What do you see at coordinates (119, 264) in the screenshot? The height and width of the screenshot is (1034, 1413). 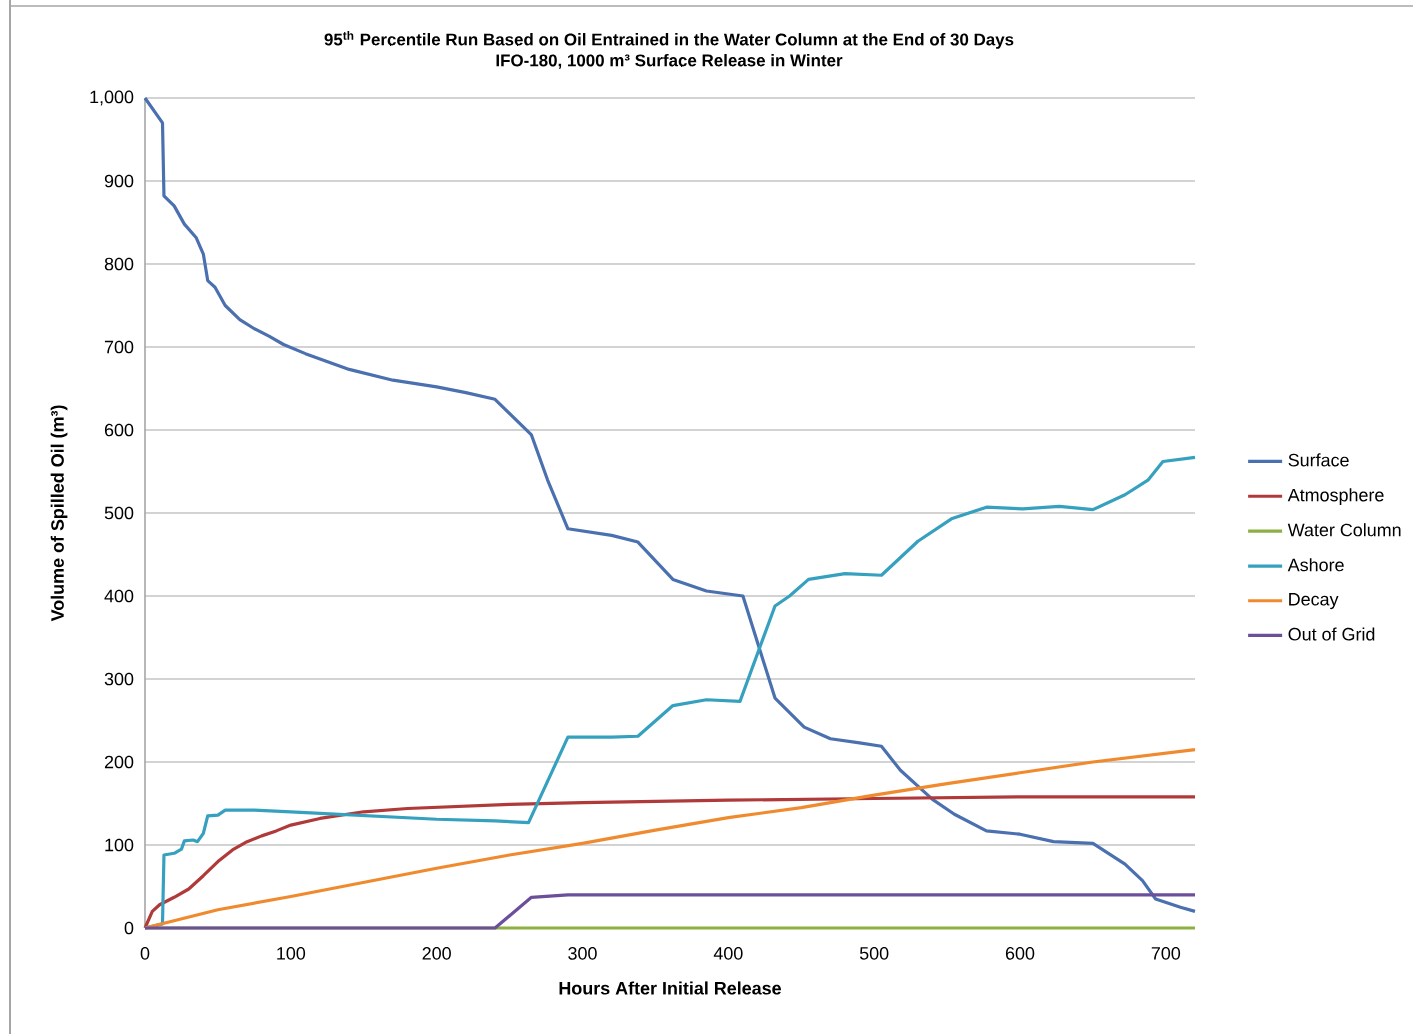 I see `y-tick-label: 800` at bounding box center [119, 264].